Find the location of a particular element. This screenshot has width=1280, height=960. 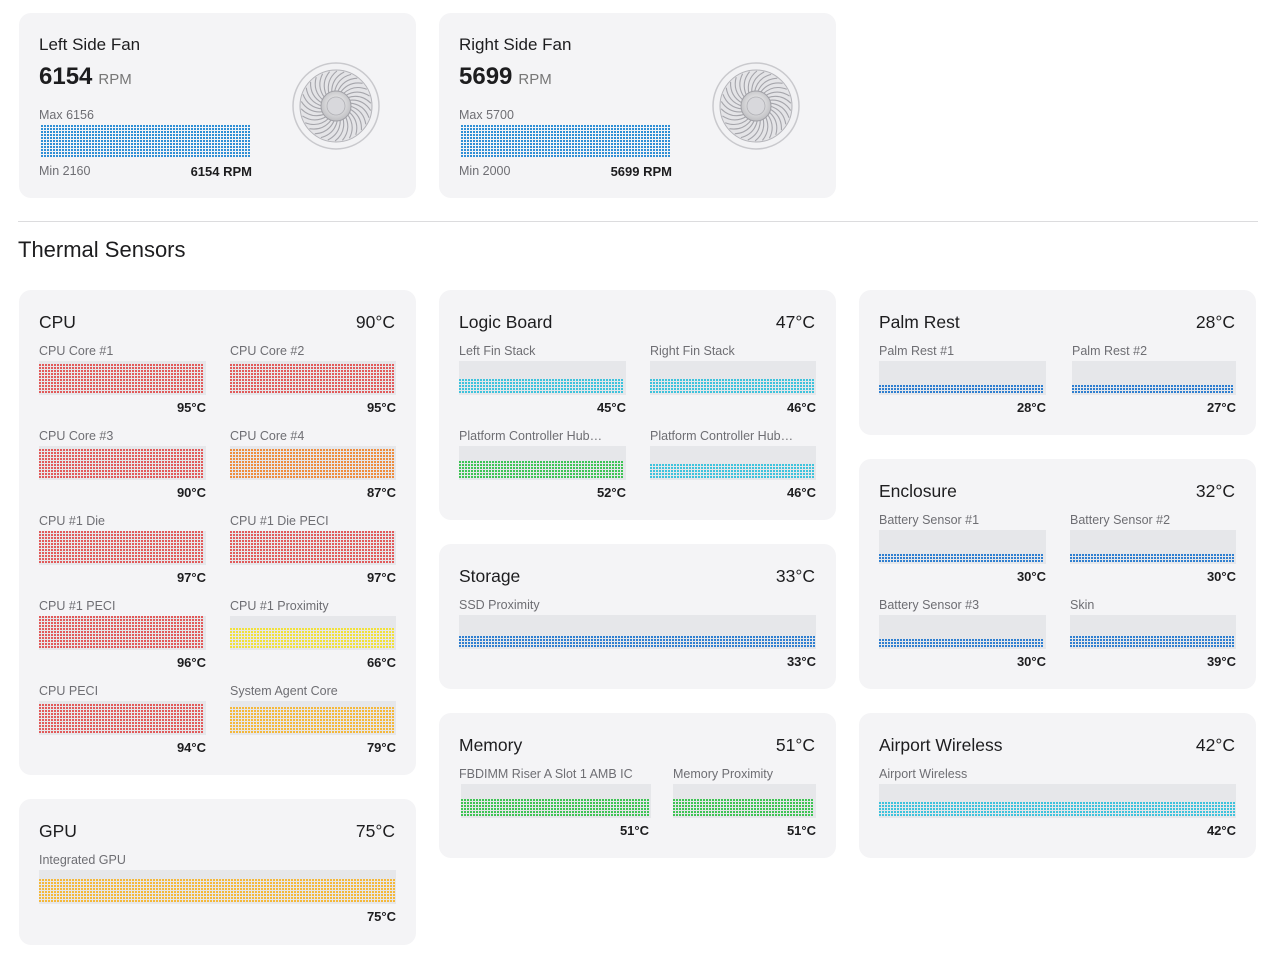

sensor-cpu-1-die: CPU #1 Die 97°C is located at coordinates (122, 551).